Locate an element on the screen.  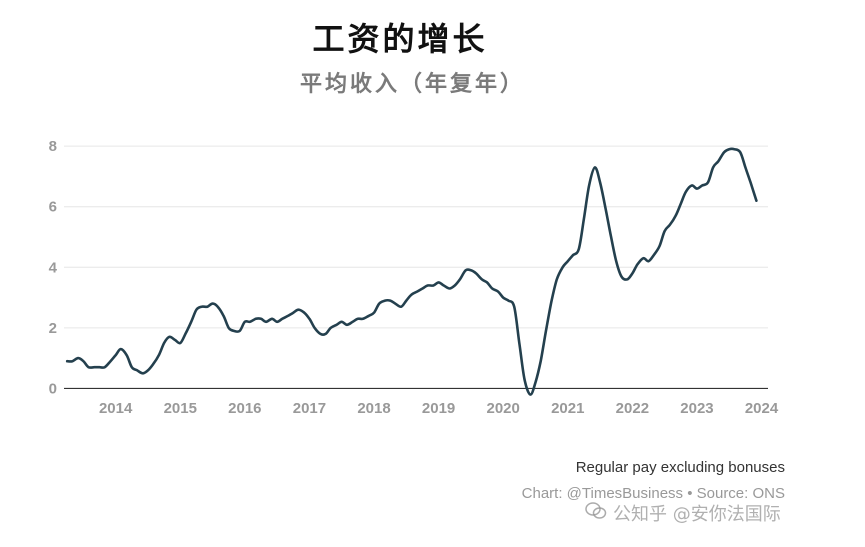
x-tick-label: 2022 is located at coordinates (632, 408).